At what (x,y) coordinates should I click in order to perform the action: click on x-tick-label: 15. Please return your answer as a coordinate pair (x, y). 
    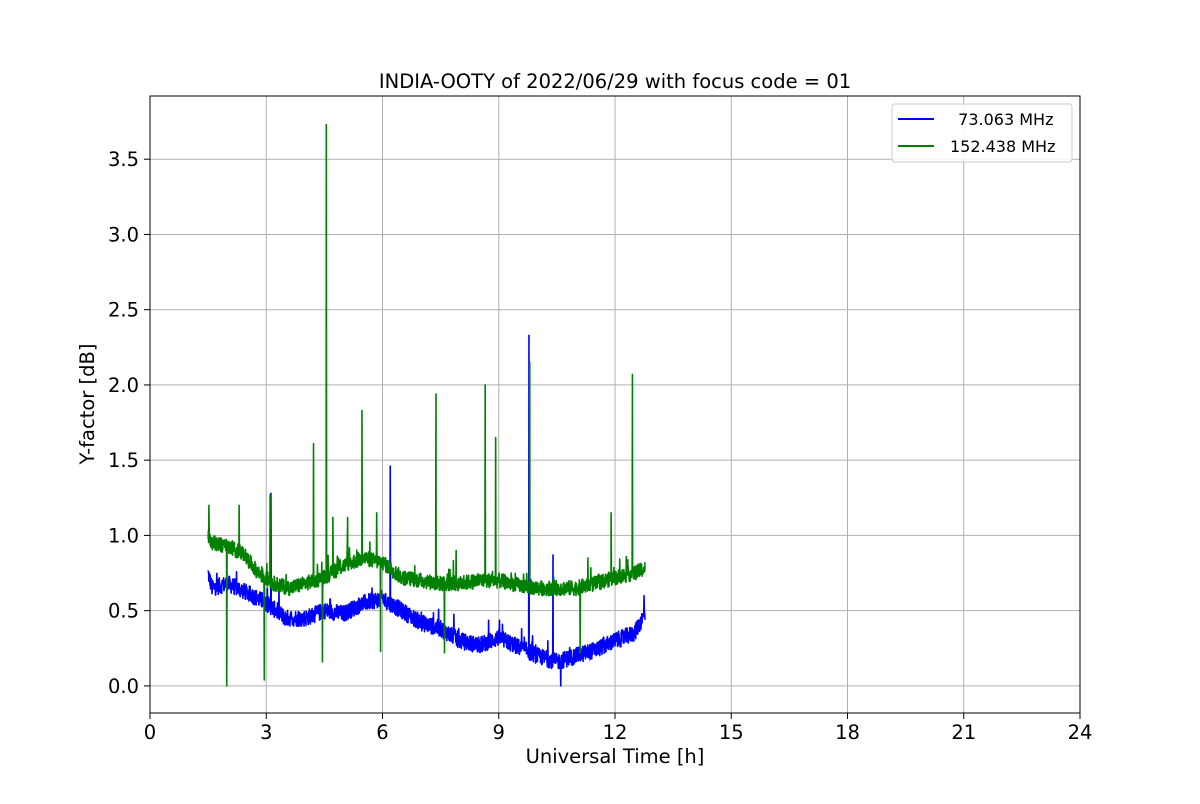
    Looking at the image, I should click on (731, 732).